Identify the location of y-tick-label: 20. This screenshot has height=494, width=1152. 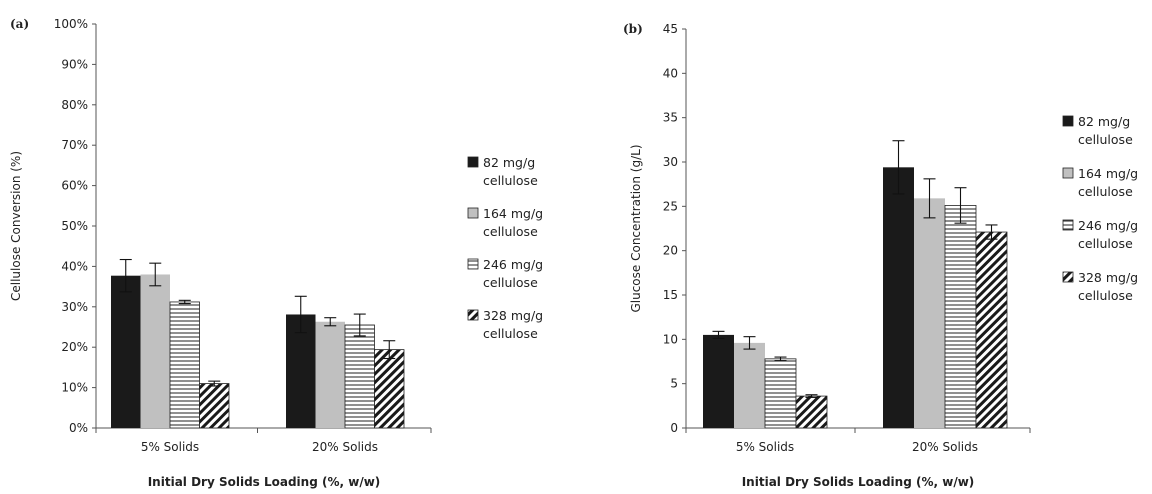
(670, 251).